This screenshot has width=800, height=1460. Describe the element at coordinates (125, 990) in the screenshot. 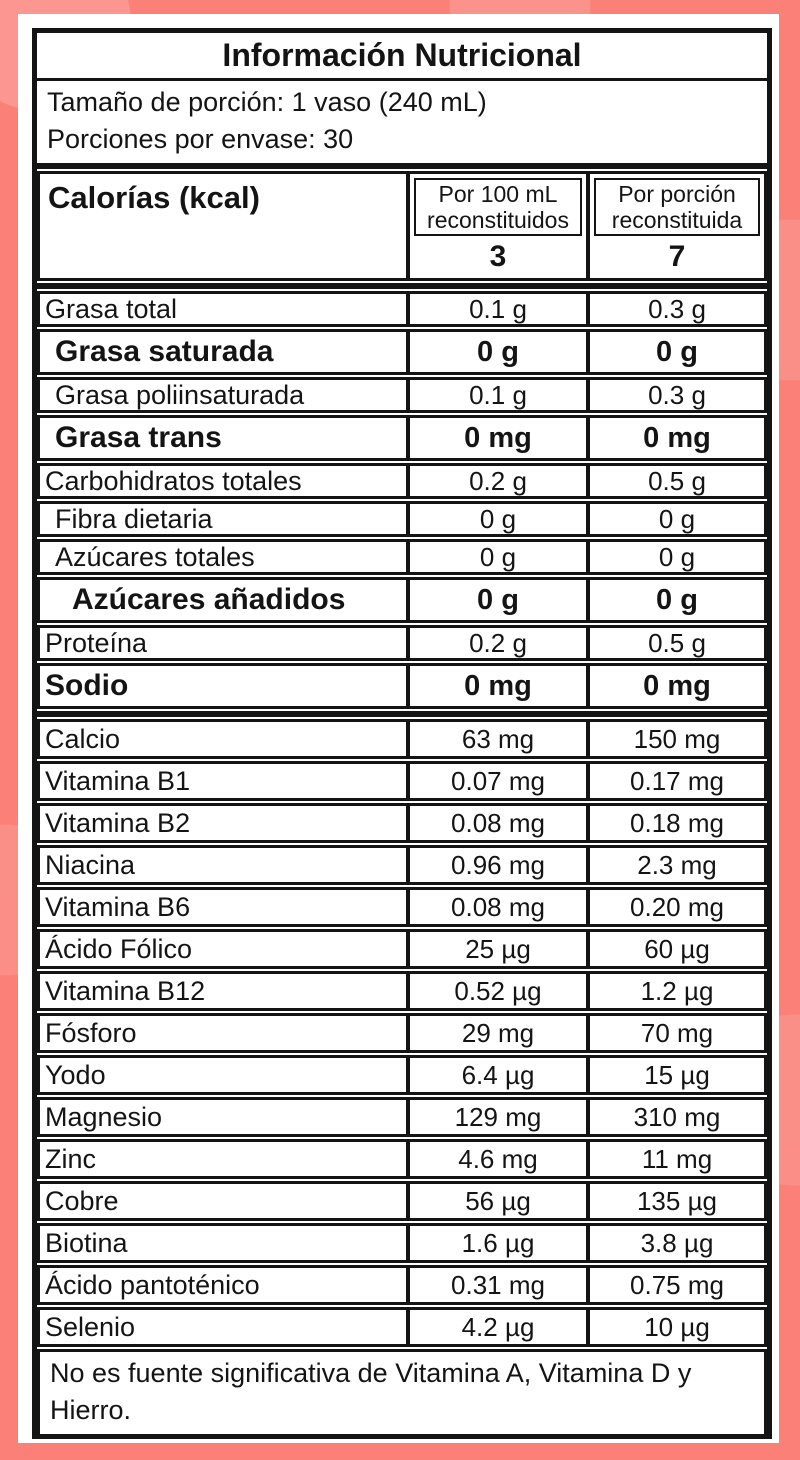

I see `nutrient-name: Vitamina B12` at that location.